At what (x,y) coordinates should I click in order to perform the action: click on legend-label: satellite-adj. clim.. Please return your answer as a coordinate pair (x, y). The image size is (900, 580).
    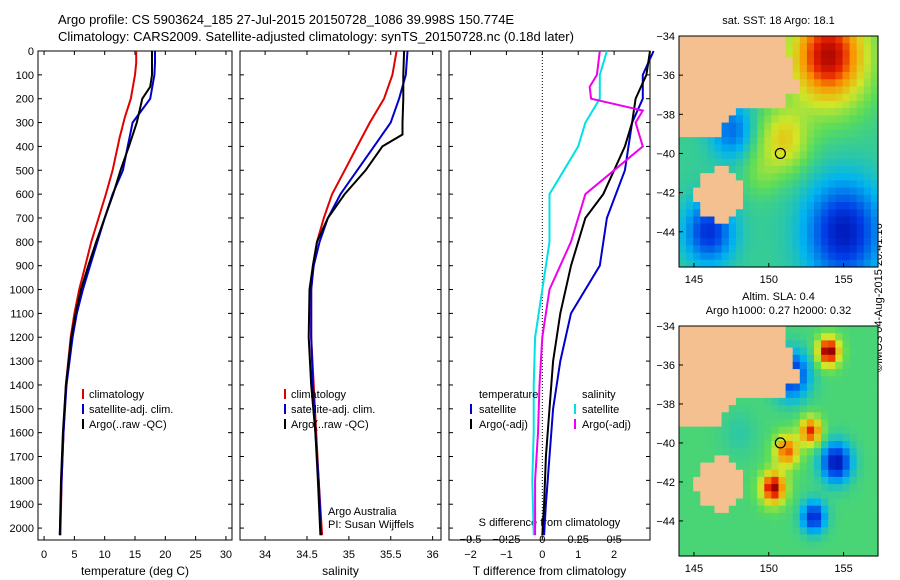
    Looking at the image, I should click on (131, 410).